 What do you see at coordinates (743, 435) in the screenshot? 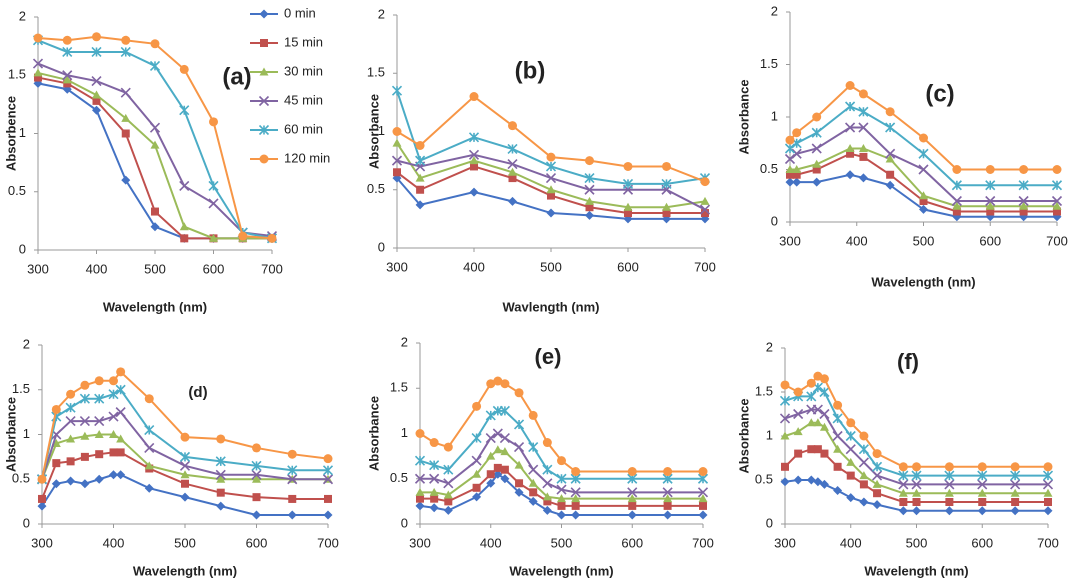
I see `y-axis-label: Absorbance` at bounding box center [743, 435].